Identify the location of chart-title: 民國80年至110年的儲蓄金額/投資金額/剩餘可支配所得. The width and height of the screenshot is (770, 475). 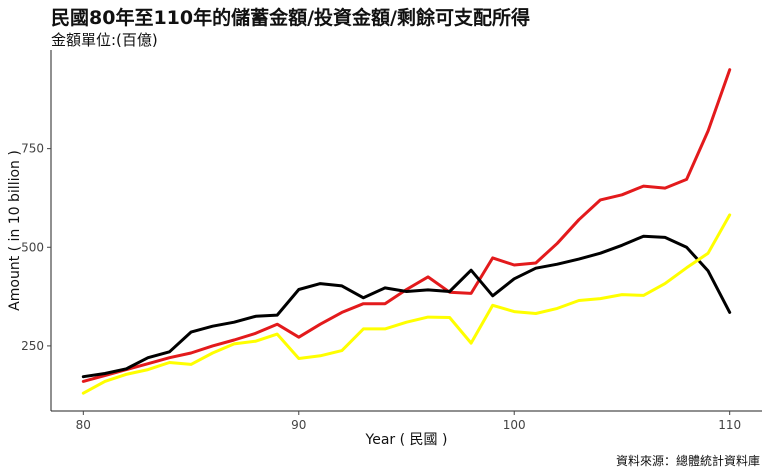
(290, 18).